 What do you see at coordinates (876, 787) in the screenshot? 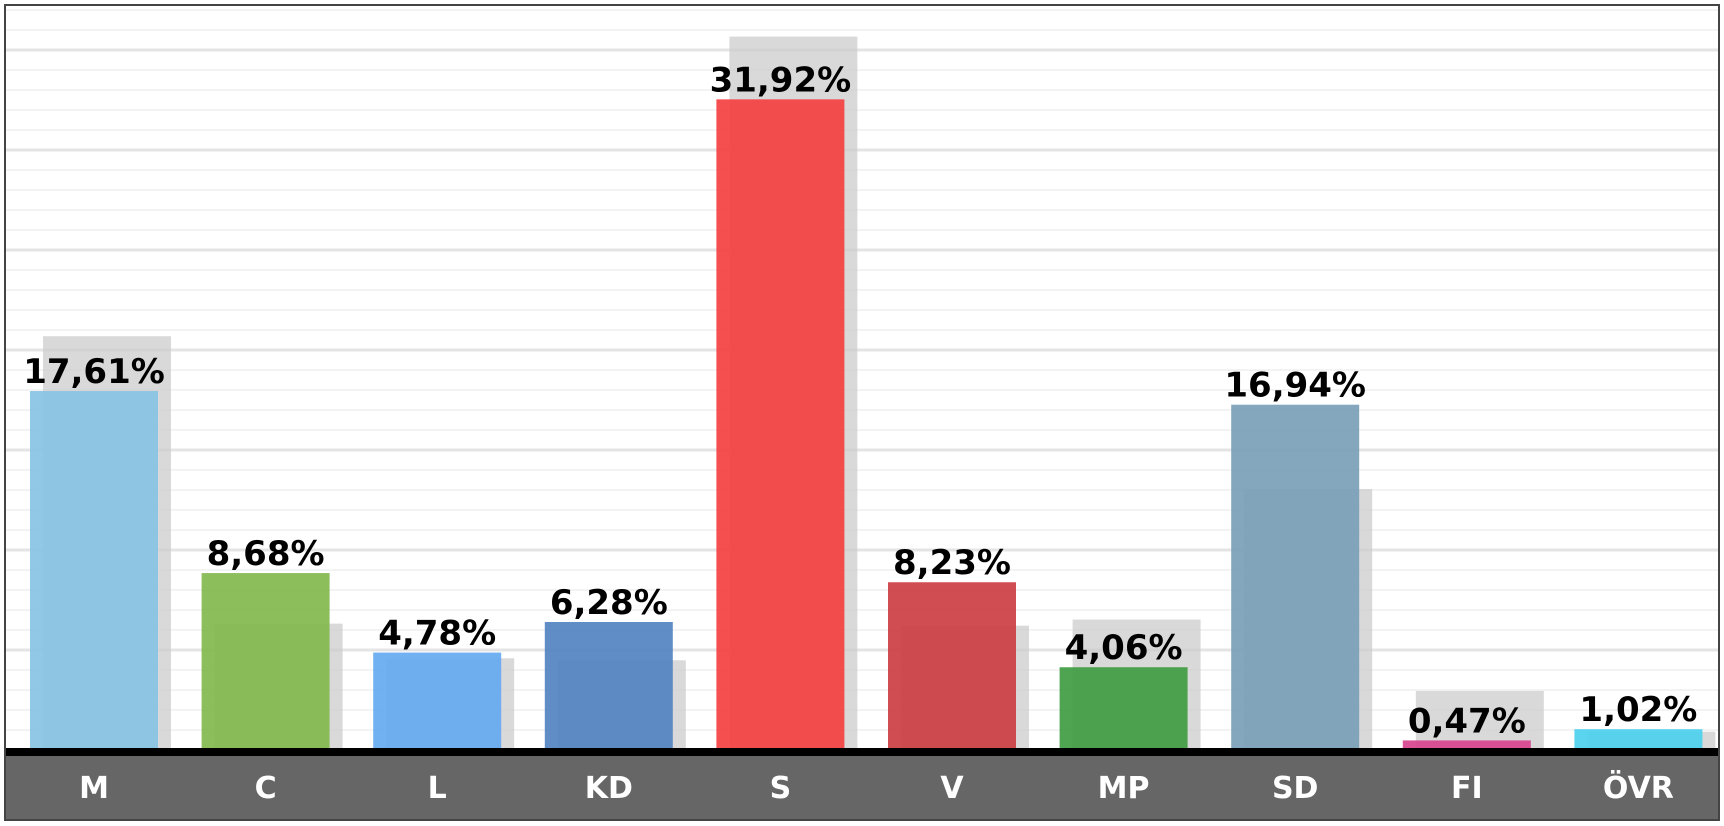
I see `category-labels: M C L KD S V MP SD FI ÖVR` at bounding box center [876, 787].